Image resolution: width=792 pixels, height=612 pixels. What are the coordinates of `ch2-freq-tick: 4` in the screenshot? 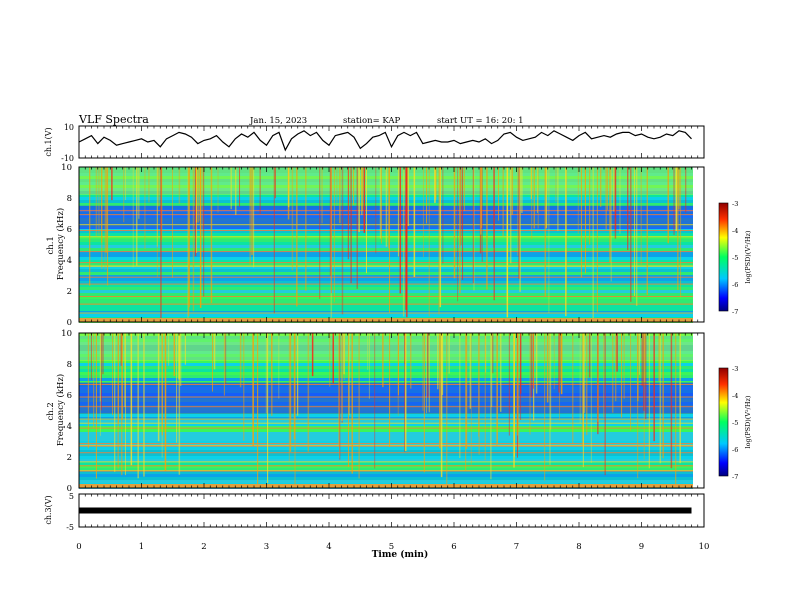 It's located at (69, 427).